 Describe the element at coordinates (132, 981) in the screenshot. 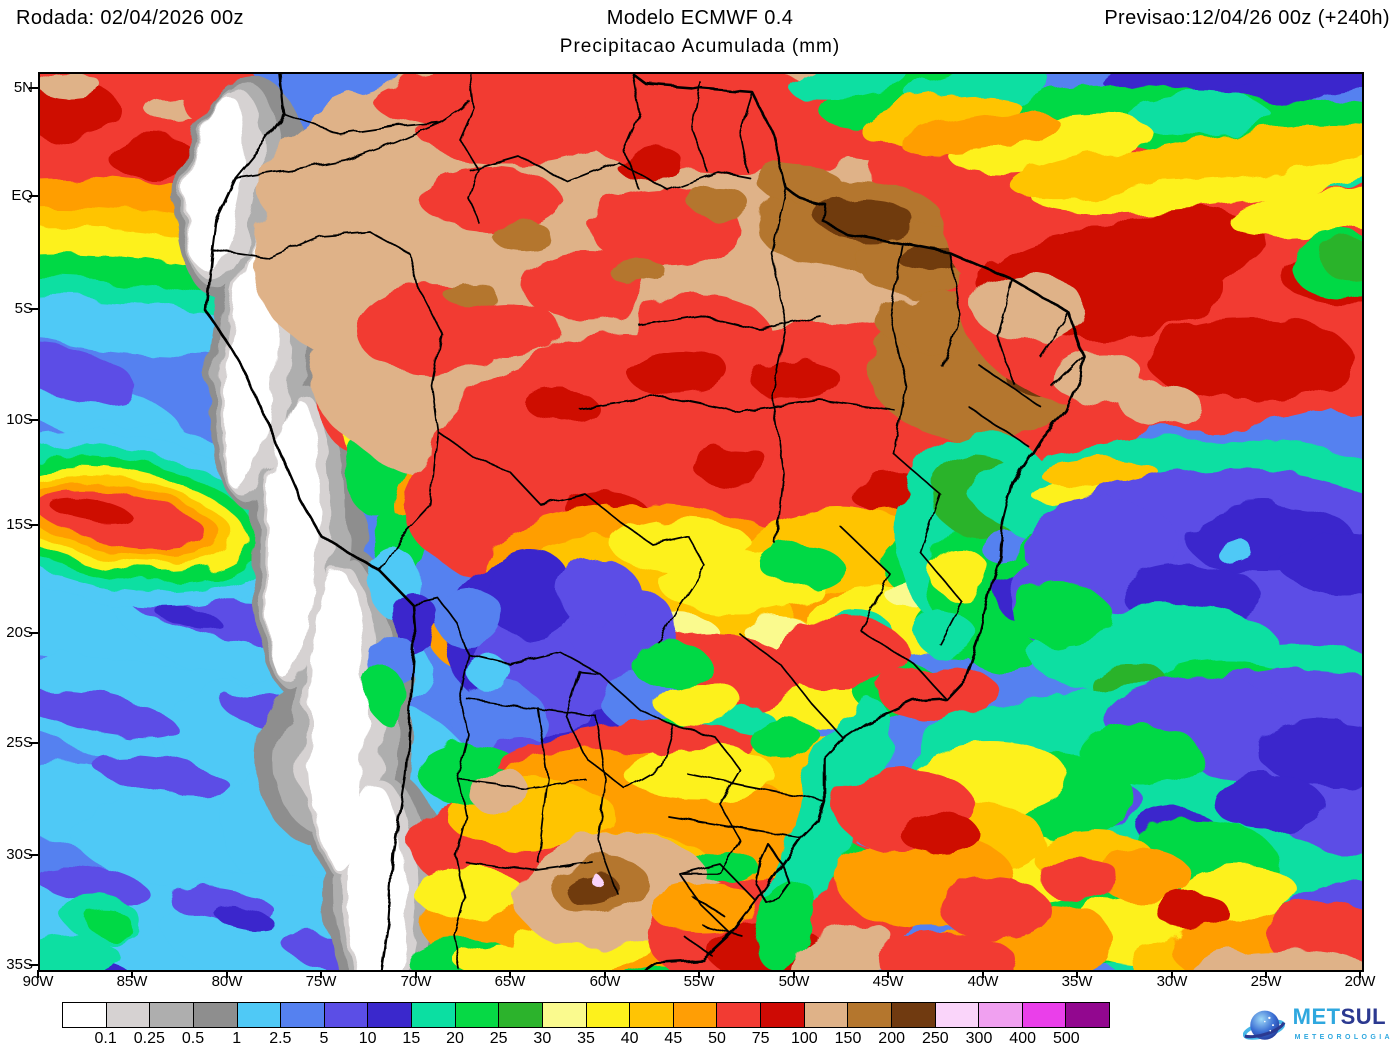

I see `lon-tick-label: 85W` at that location.